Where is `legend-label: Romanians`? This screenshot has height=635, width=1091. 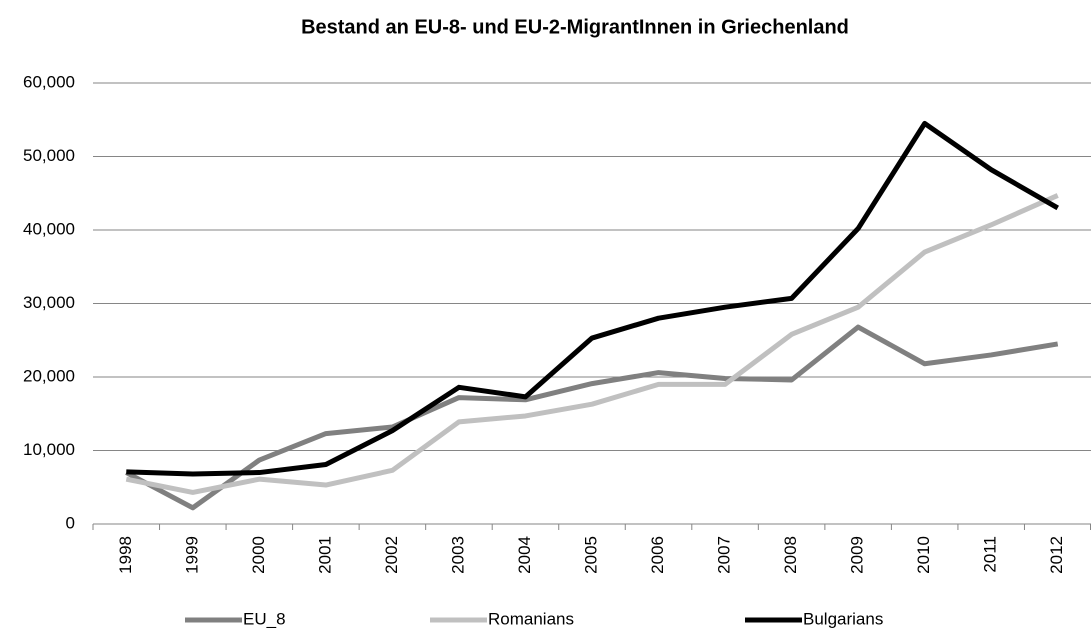
legend-label: Romanians is located at coordinates (531, 618).